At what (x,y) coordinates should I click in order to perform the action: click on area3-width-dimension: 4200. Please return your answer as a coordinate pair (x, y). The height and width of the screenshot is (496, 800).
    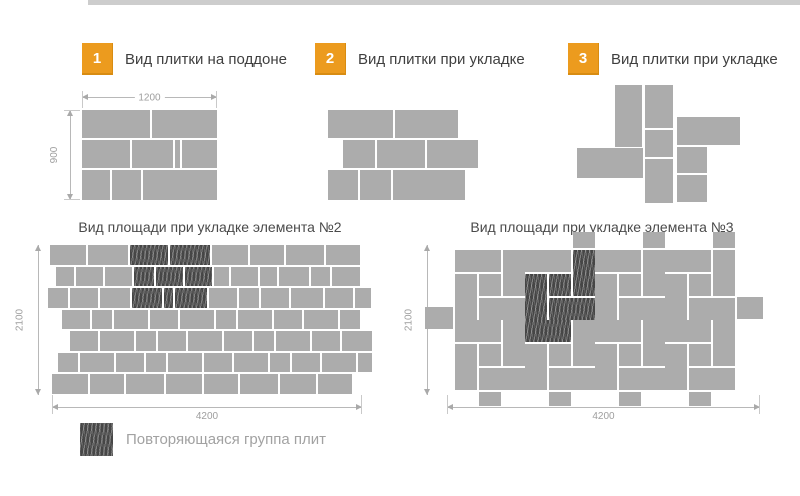
    Looking at the image, I should click on (603, 413).